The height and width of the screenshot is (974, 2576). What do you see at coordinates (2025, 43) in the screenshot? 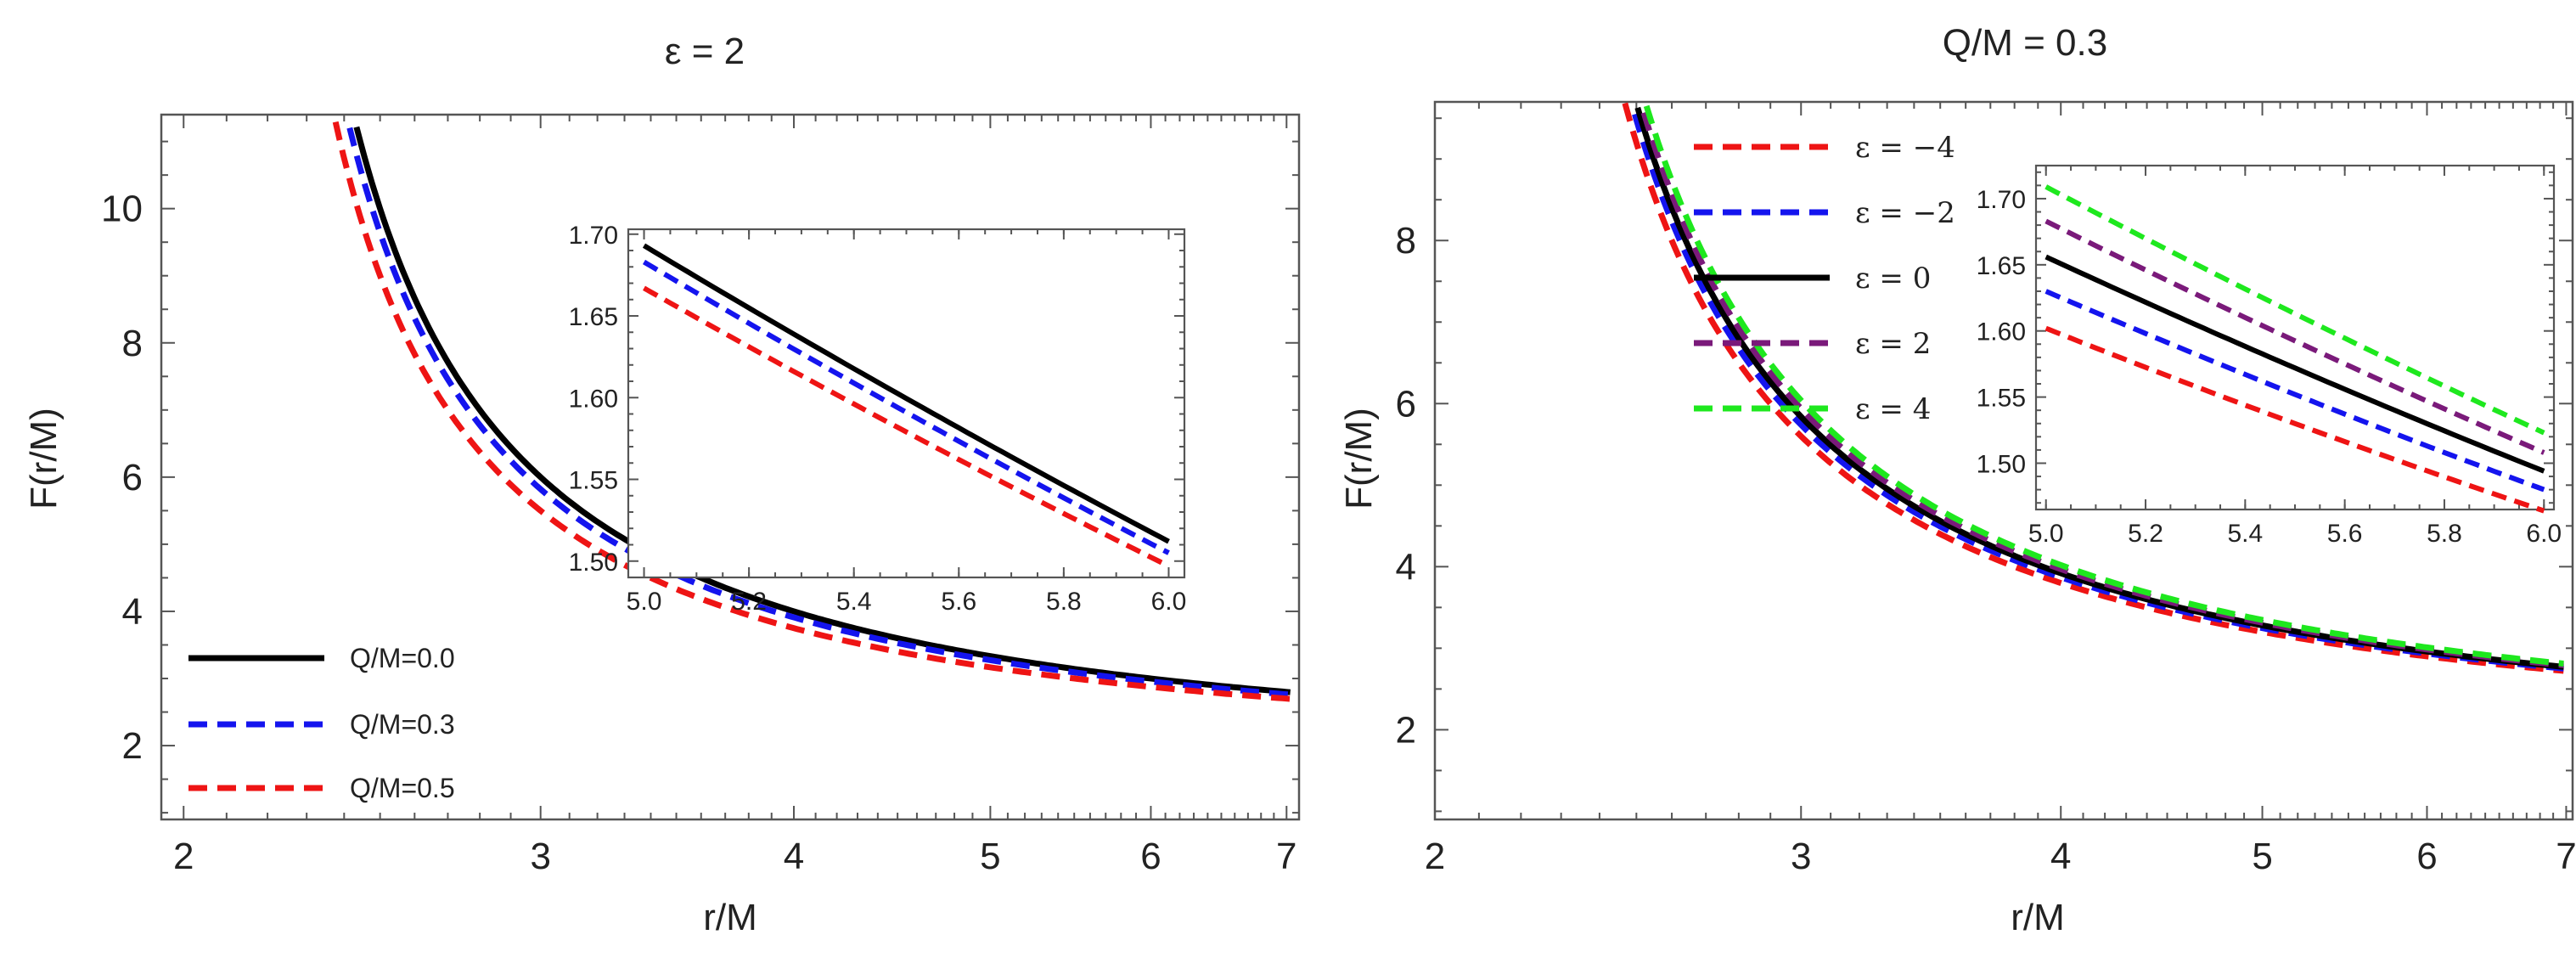
I see `right-title: Q/M = 0.3` at bounding box center [2025, 43].